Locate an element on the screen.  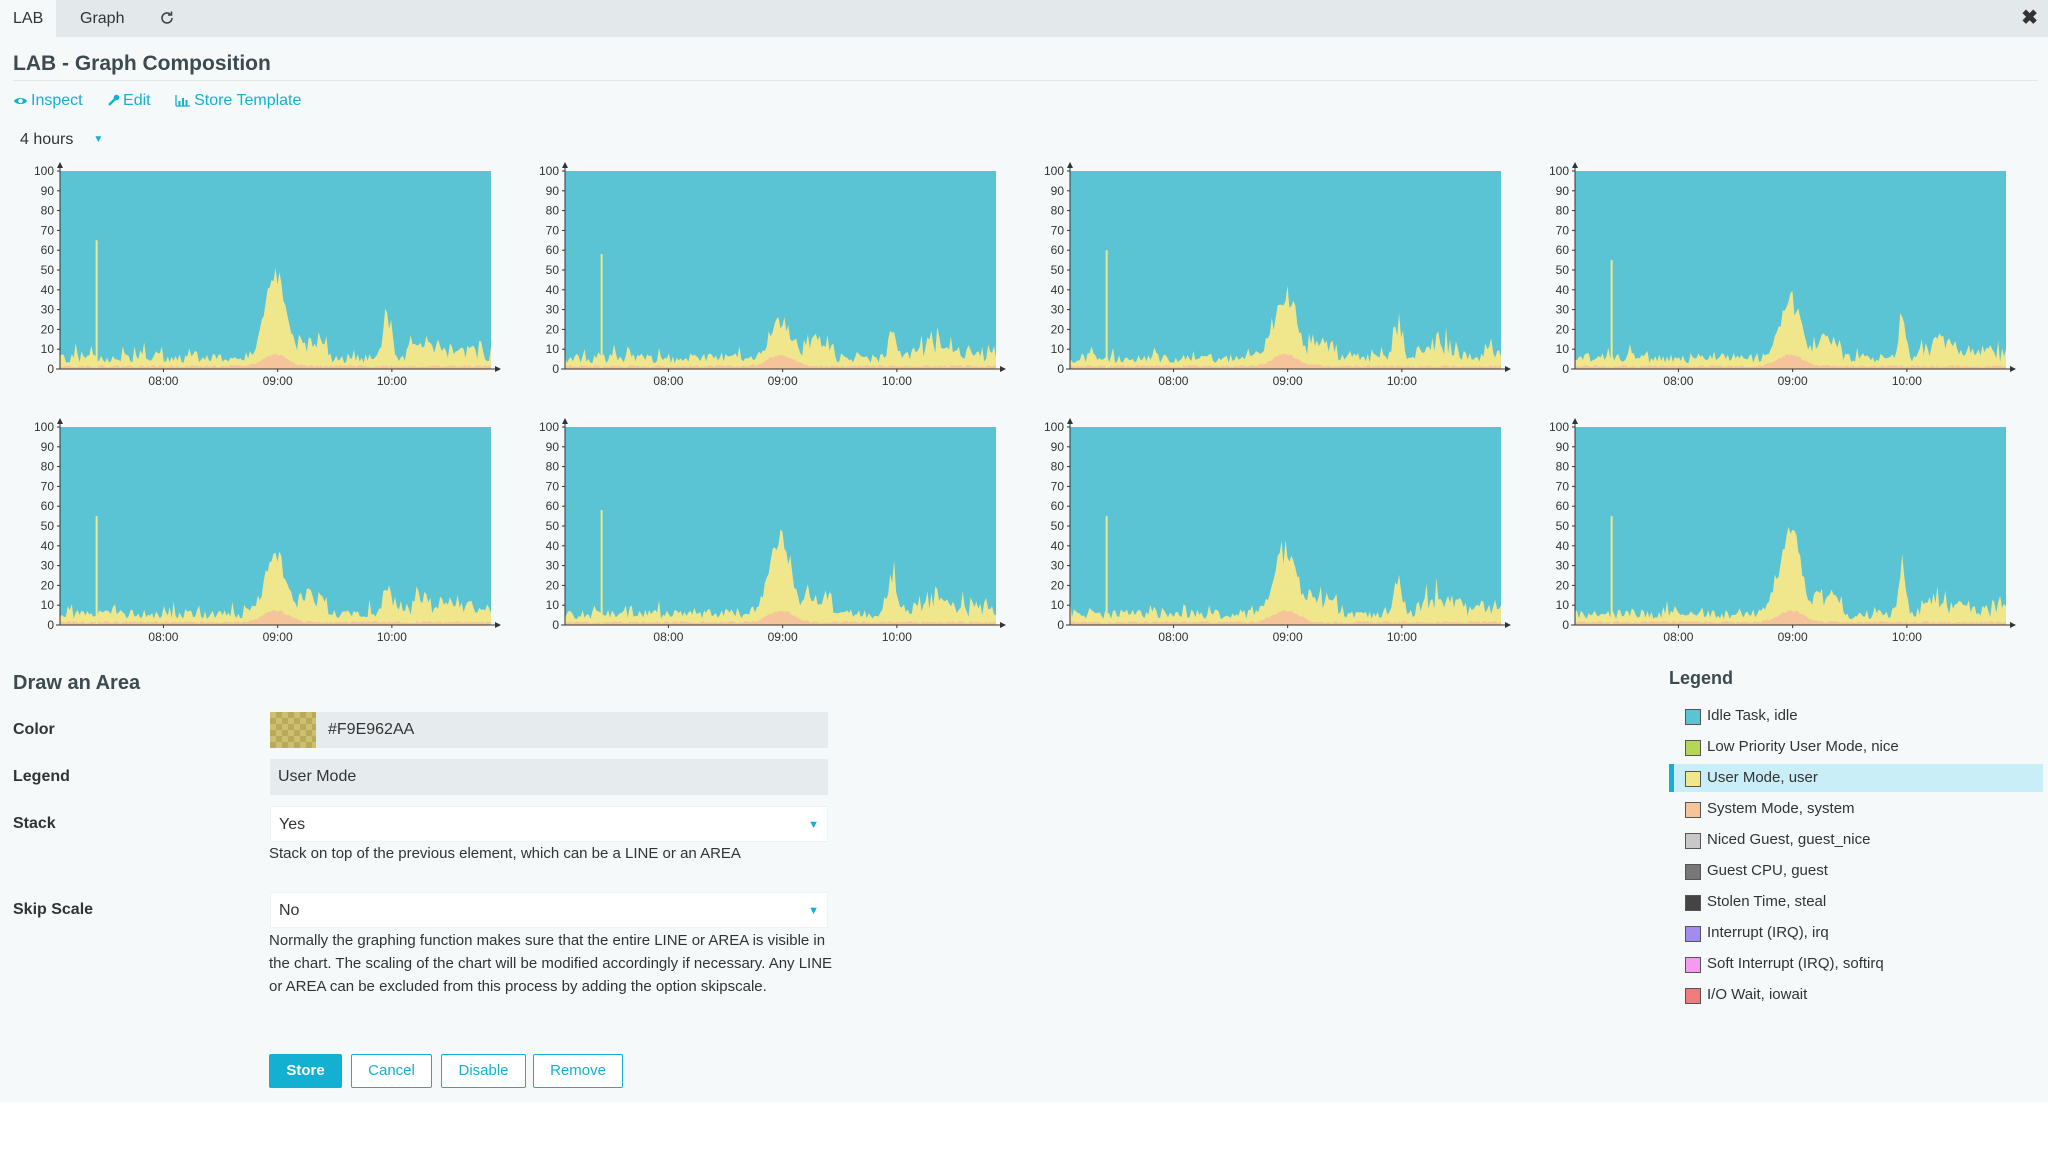
edit-link: Edit is located at coordinates (129, 100).